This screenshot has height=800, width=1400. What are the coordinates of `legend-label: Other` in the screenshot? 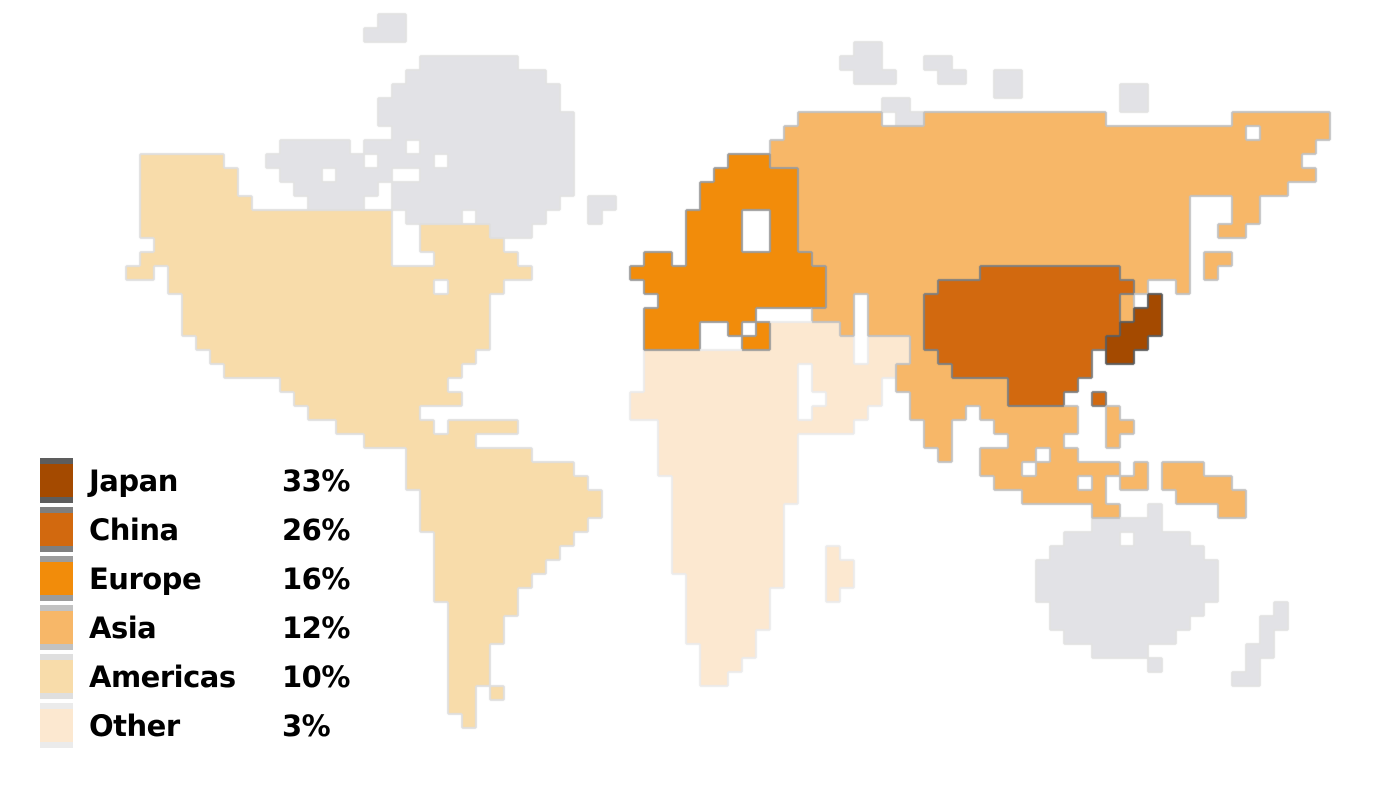 It's located at (134, 725).